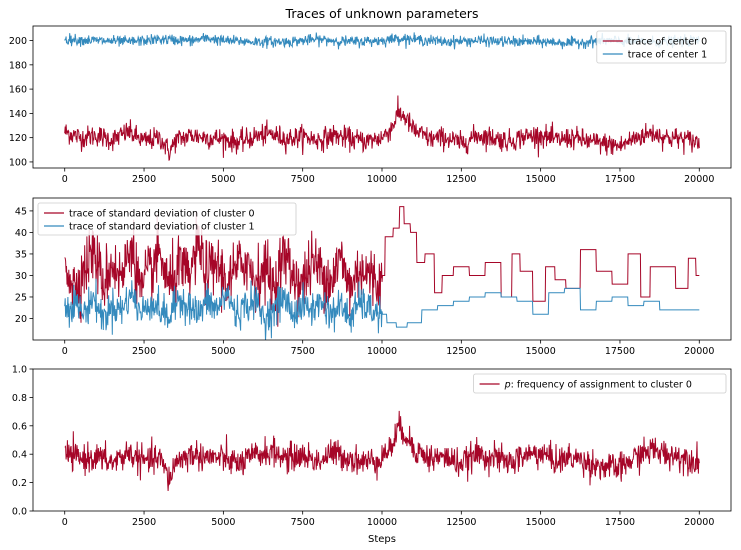 This screenshot has height=550, width=741. What do you see at coordinates (667, 42) in the screenshot?
I see `legend-entry: trace of center 0` at bounding box center [667, 42].